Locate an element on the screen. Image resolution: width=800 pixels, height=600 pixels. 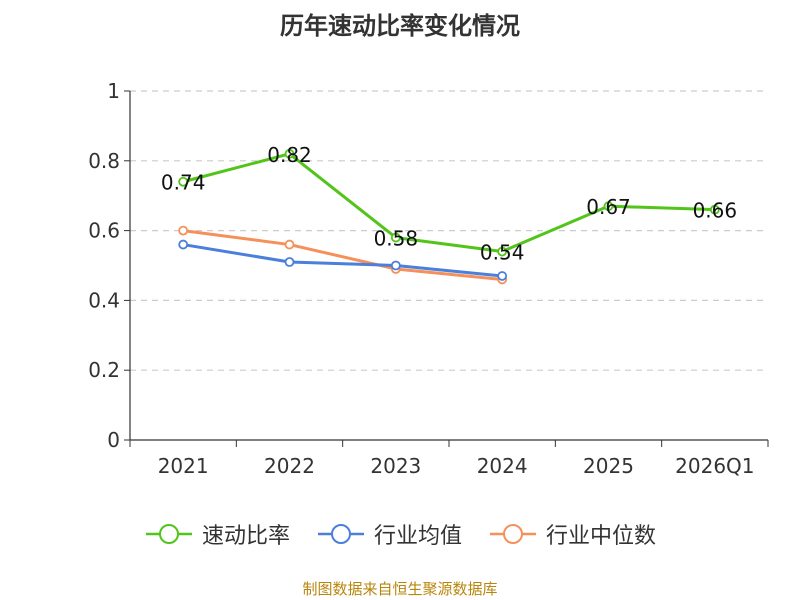
y-tick-label: 0.2 is located at coordinates (104, 370).